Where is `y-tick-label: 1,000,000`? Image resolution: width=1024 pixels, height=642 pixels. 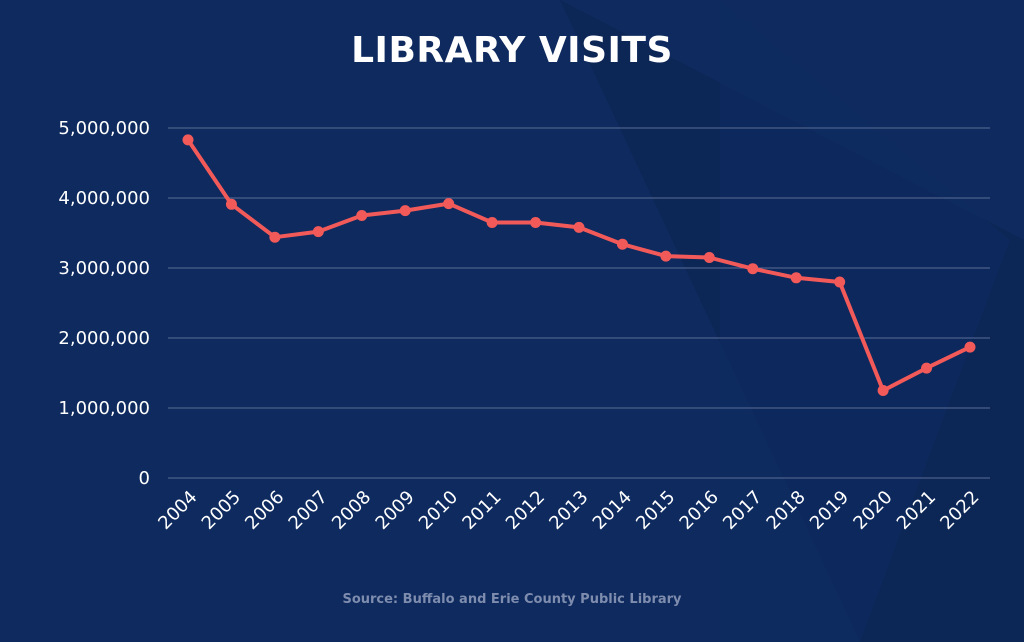 y-tick-label: 1,000,000 is located at coordinates (104, 408).